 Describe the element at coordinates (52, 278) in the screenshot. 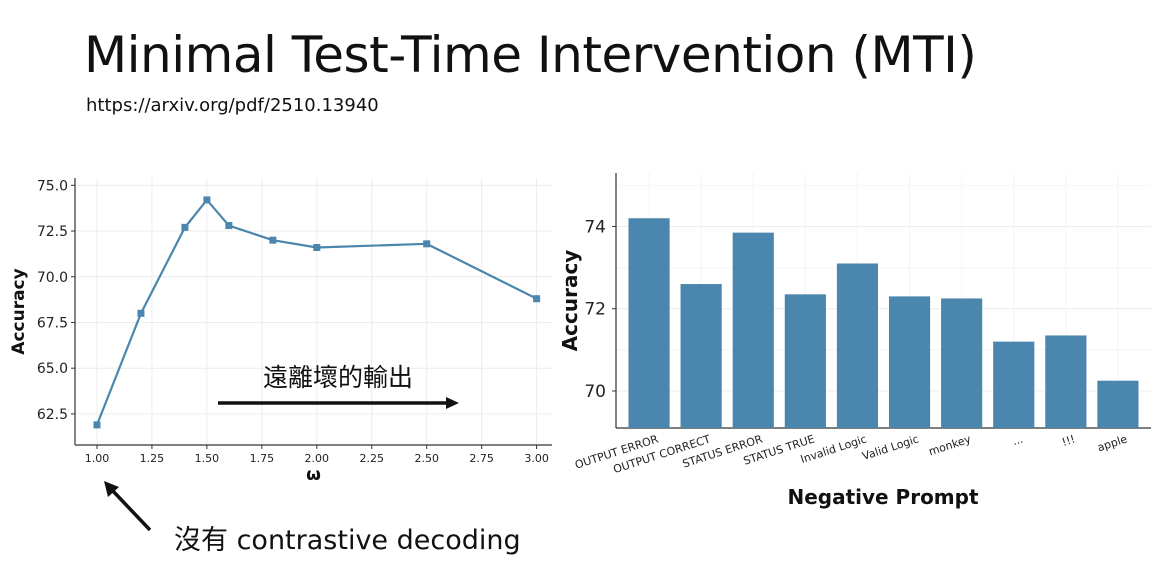

I see `y-tick-label: 70.0` at that location.